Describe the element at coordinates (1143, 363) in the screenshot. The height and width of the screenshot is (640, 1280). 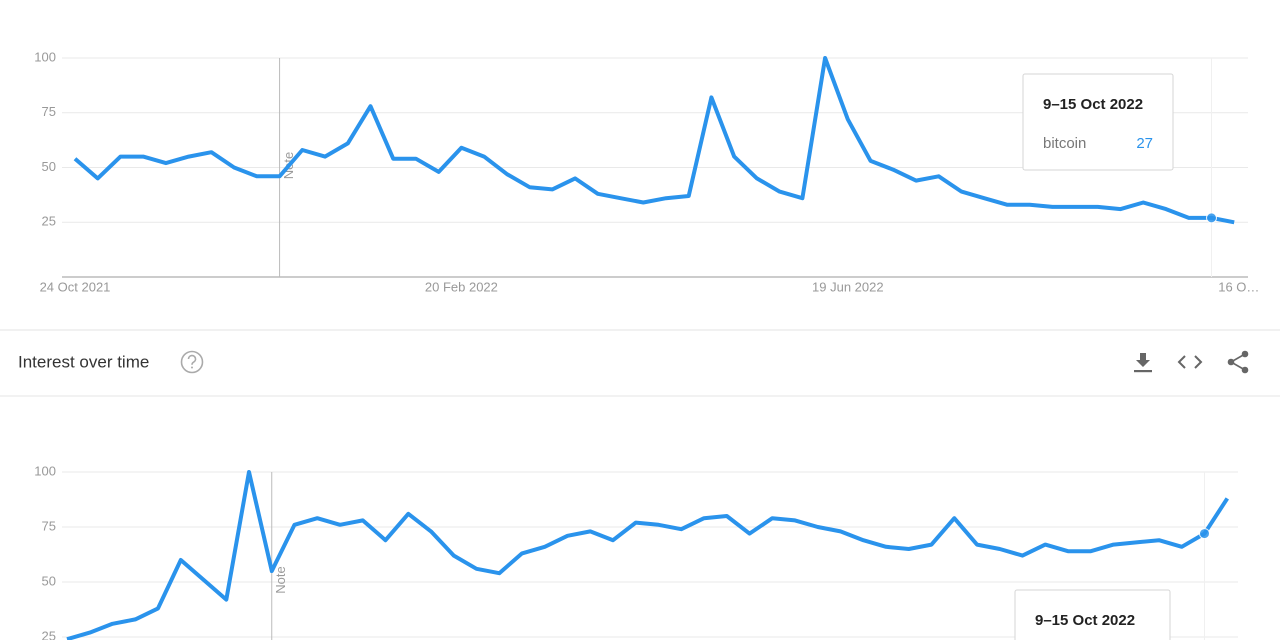
I see `download-icon` at that location.